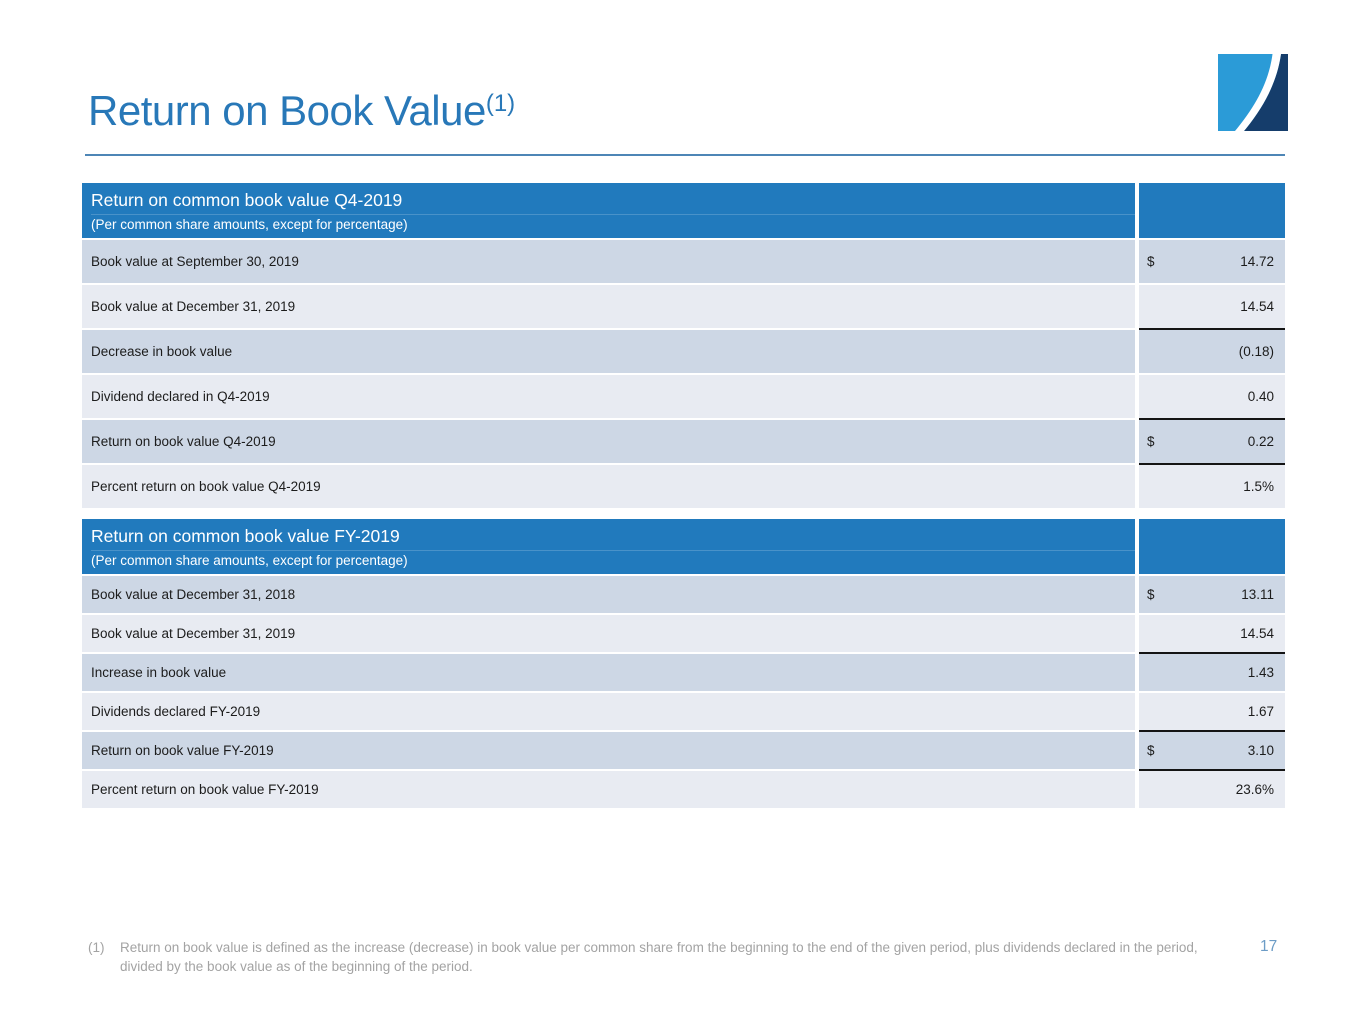 The width and height of the screenshot is (1365, 1024). What do you see at coordinates (1257, 261) in the screenshot?
I see `row-value: 14.72` at bounding box center [1257, 261].